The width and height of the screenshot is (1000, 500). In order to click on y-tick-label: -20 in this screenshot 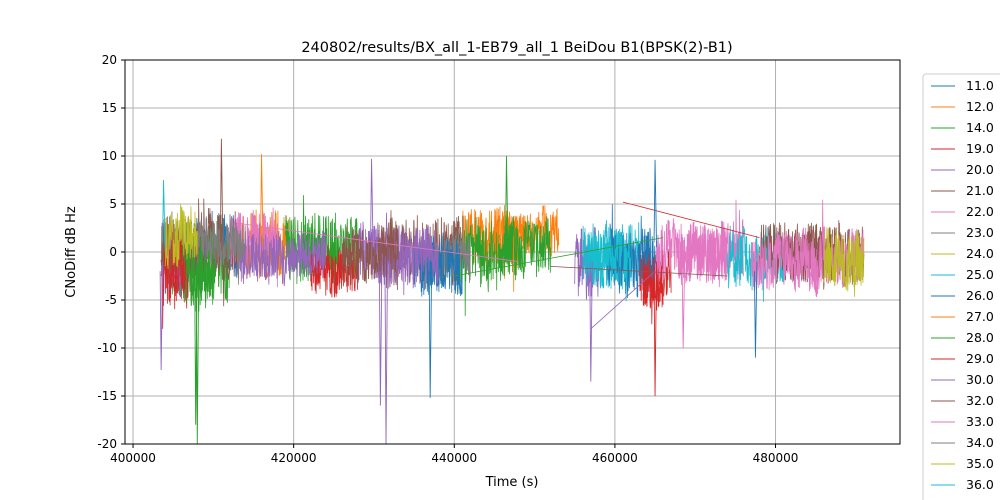, I will do `click(107, 444)`.